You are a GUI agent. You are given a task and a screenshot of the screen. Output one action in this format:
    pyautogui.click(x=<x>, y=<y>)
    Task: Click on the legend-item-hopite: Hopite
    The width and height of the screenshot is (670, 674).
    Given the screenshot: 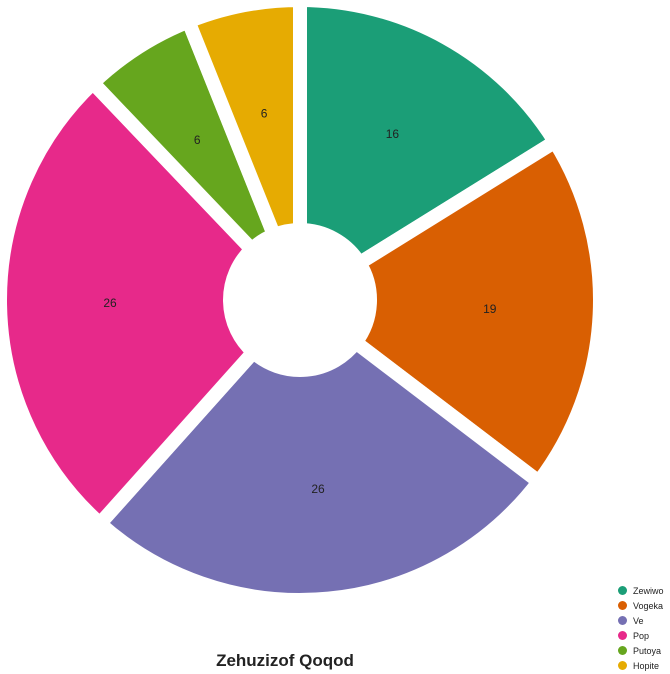 What is the action you would take?
    pyautogui.click(x=641, y=665)
    